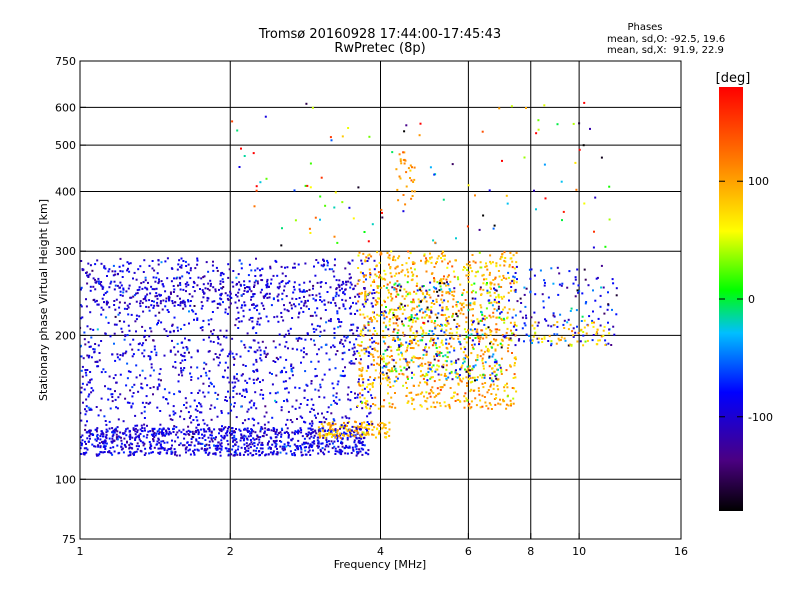 This screenshot has width=800, height=600. What do you see at coordinates (751, 299) in the screenshot?
I see `colorbar-tick-label: 0` at bounding box center [751, 299].